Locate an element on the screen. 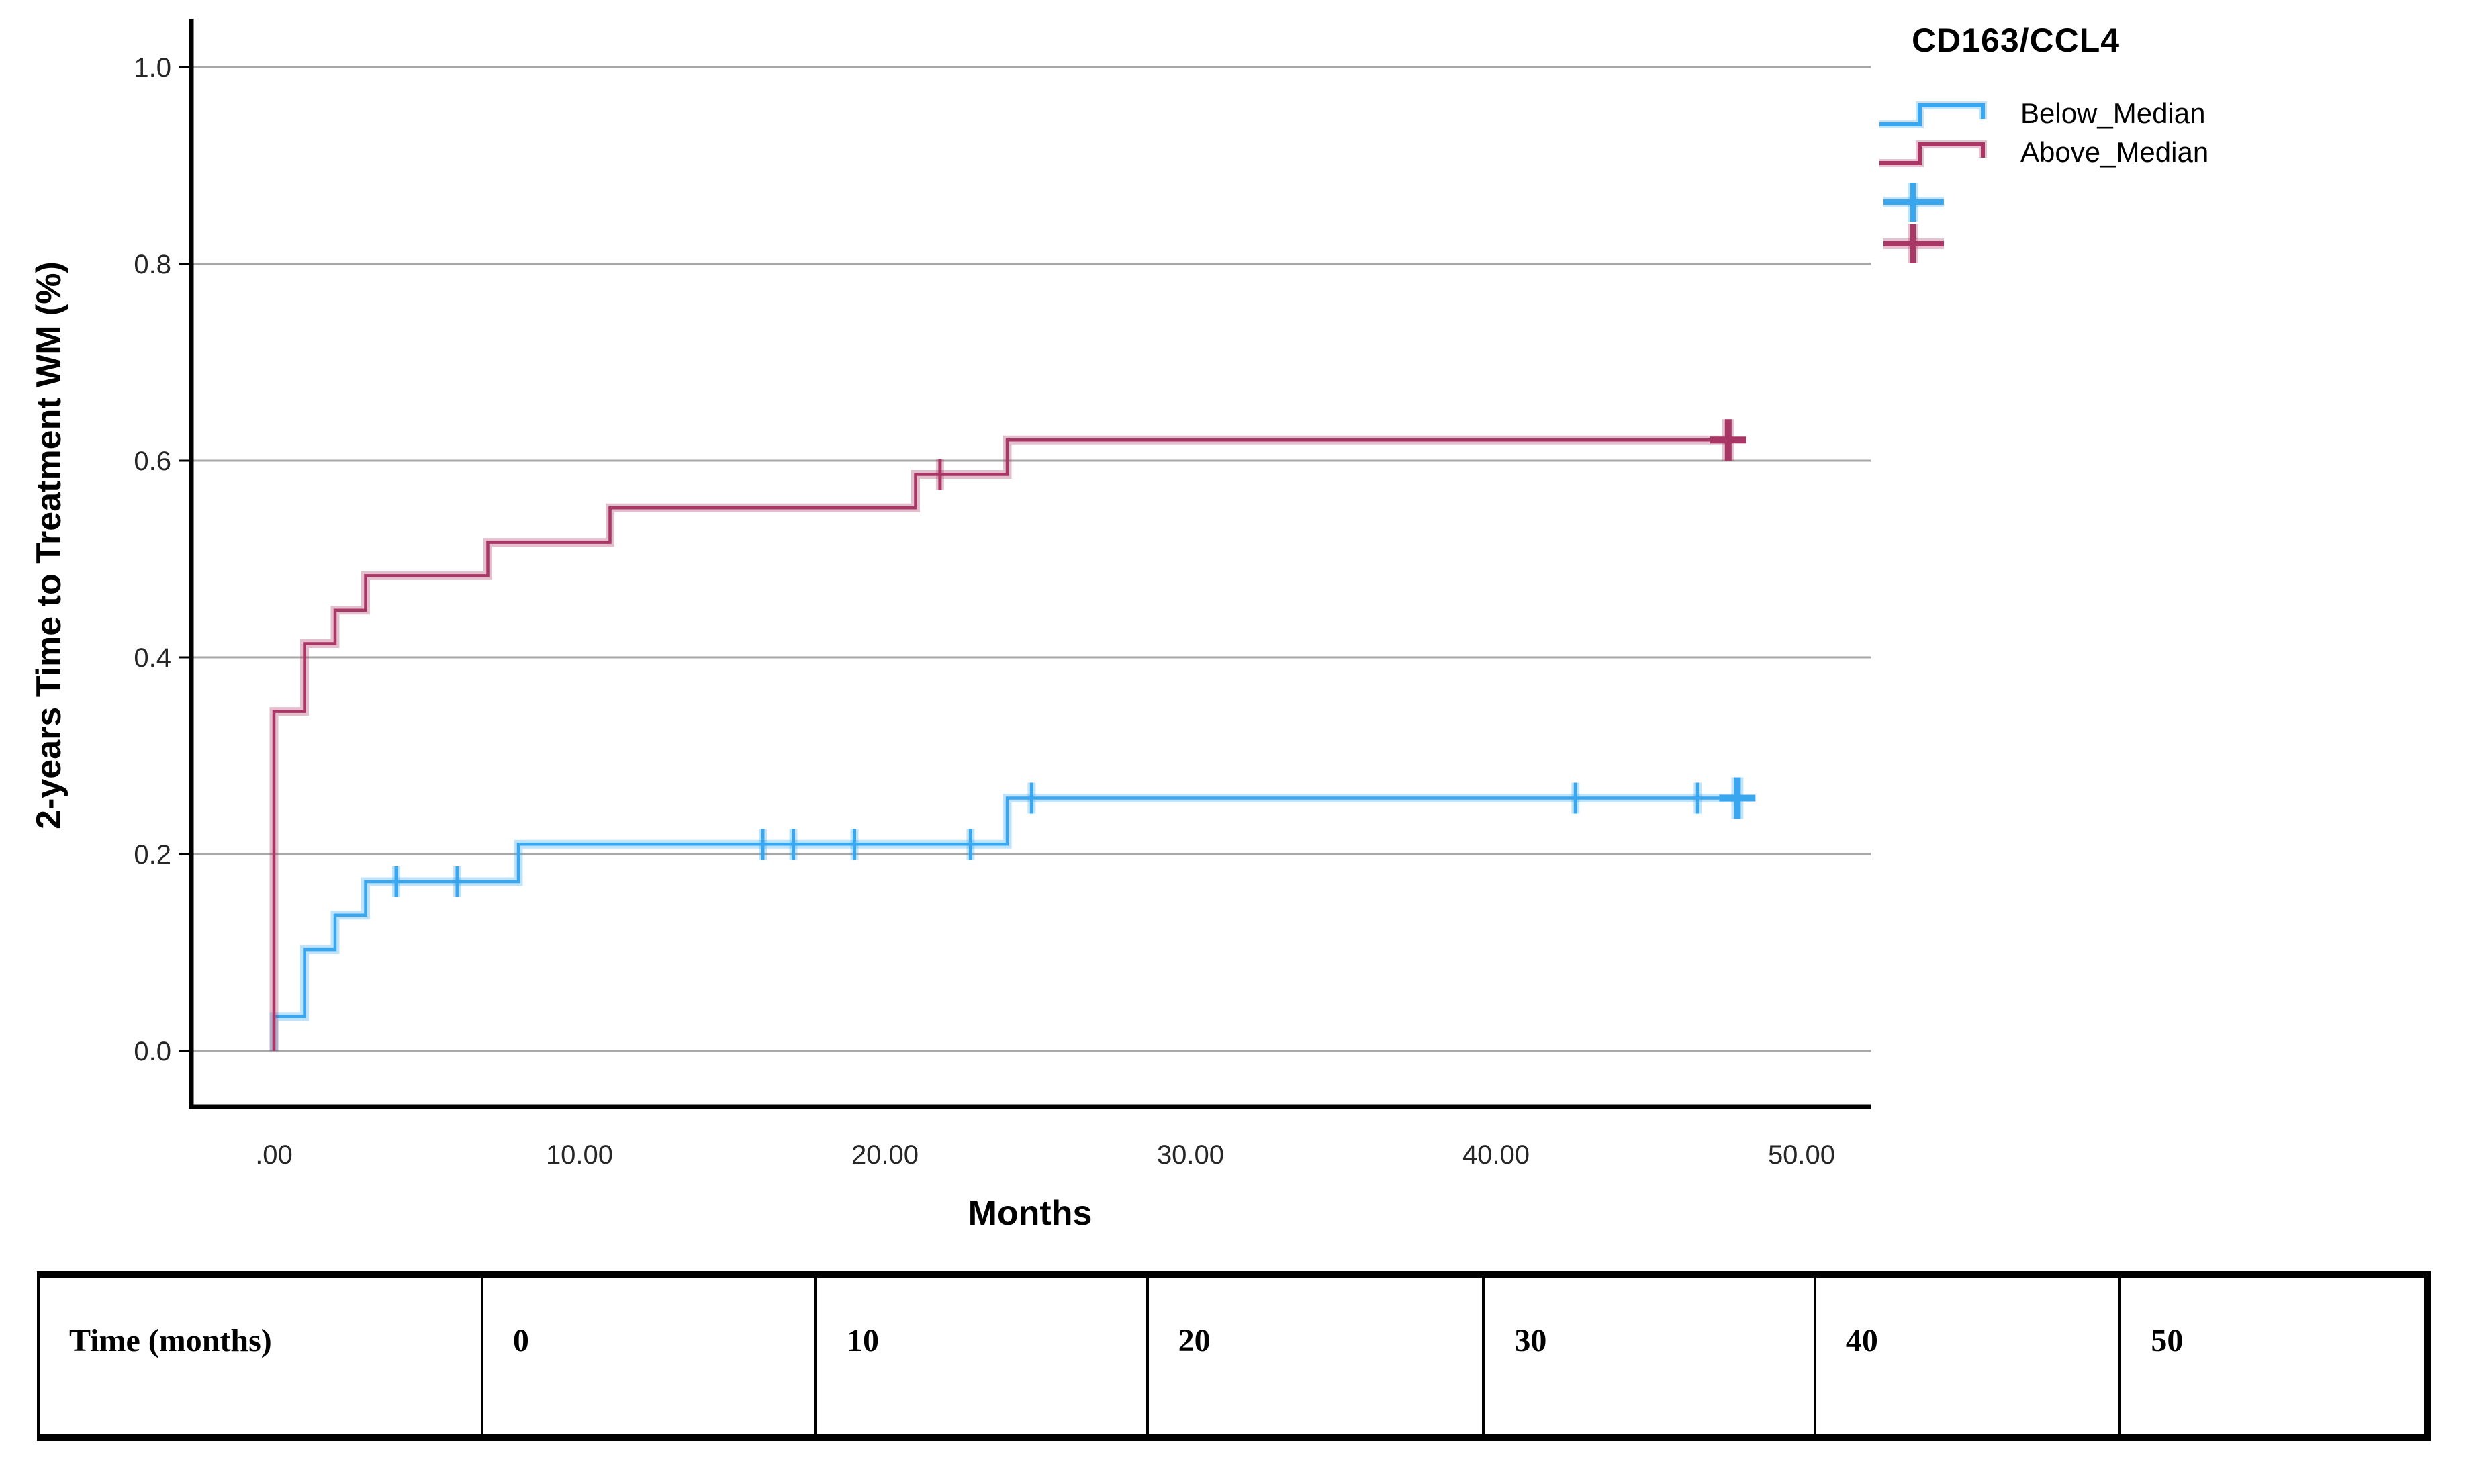 The image size is (2469, 1484). series-below-median-line is located at coordinates (1005, 923).